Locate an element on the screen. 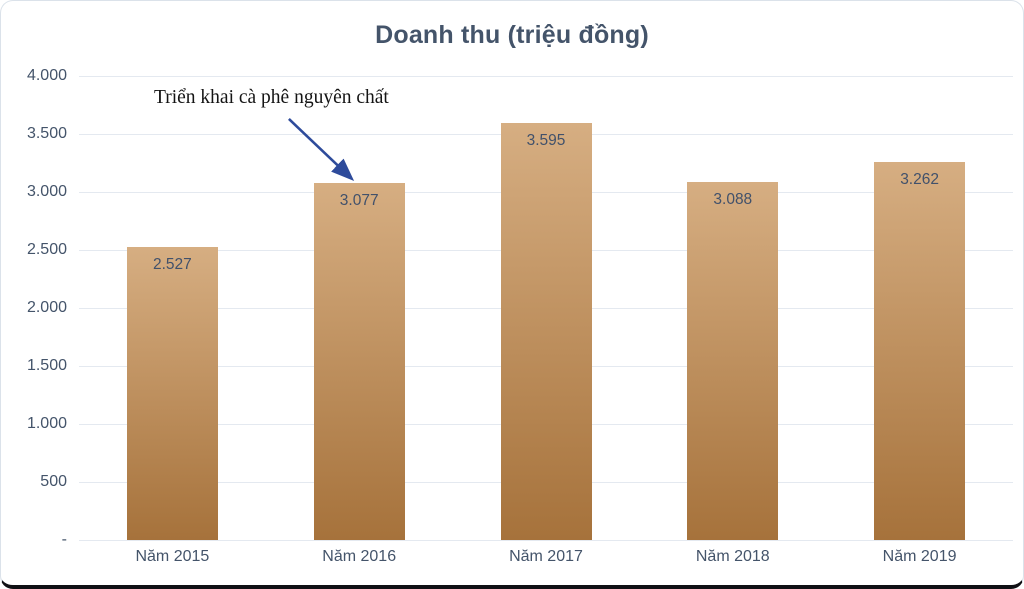 This screenshot has height=589, width=1024. chart-title: Doanh thu (triệu đồng) is located at coordinates (512, 35).